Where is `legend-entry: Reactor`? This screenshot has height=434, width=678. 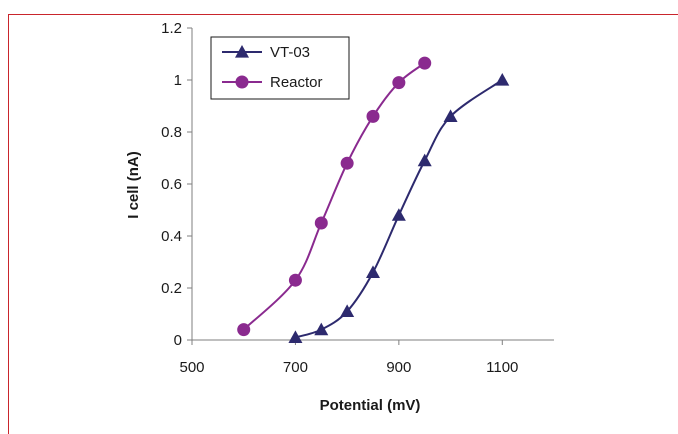
legend-entry: Reactor is located at coordinates (272, 82).